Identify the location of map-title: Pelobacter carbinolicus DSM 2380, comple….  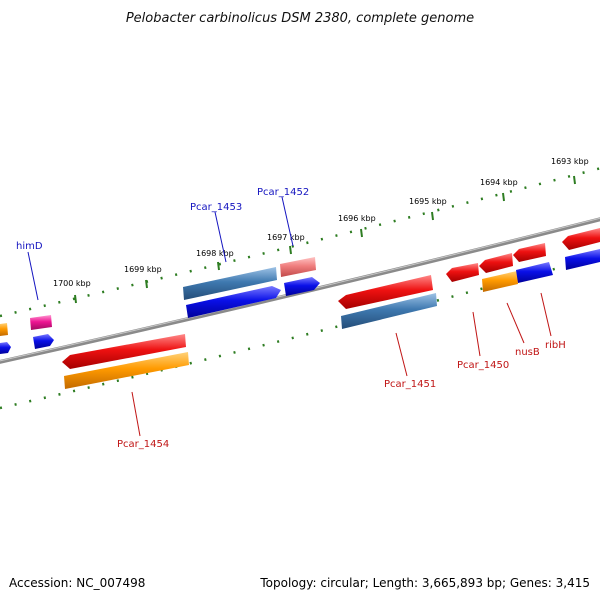
(300, 18).